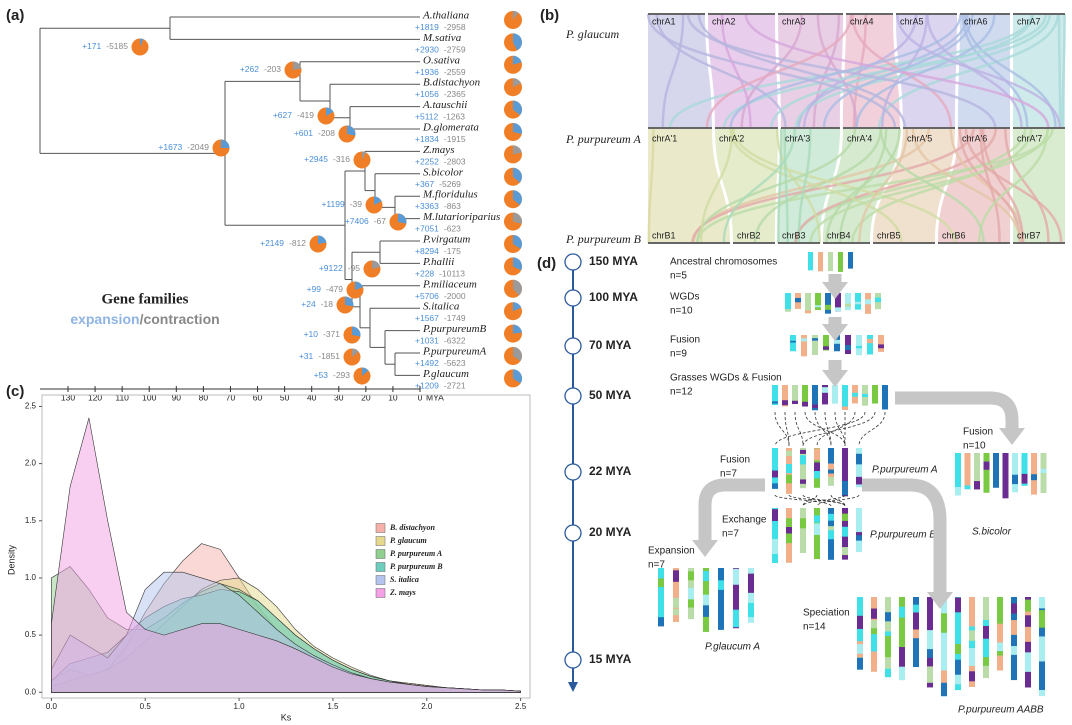 Image resolution: width=1072 pixels, height=725 pixels. What do you see at coordinates (455, 386) in the screenshot?
I see `loss: -2721` at bounding box center [455, 386].